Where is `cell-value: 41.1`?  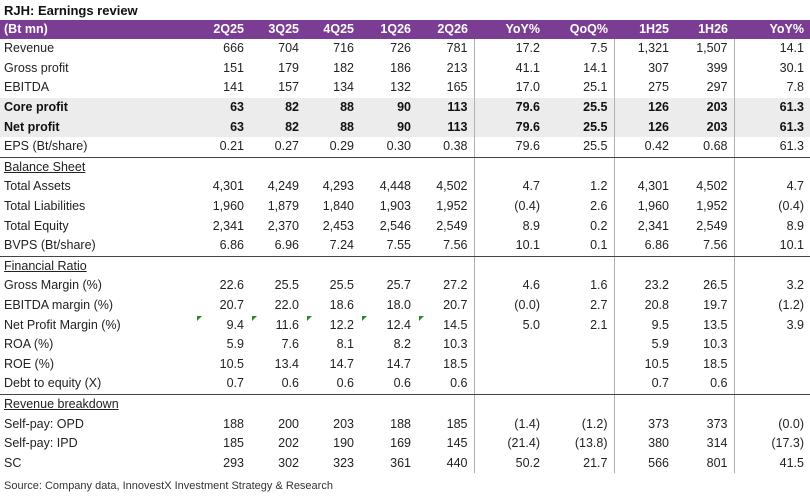 cell-value: 41.1 is located at coordinates (509, 68).